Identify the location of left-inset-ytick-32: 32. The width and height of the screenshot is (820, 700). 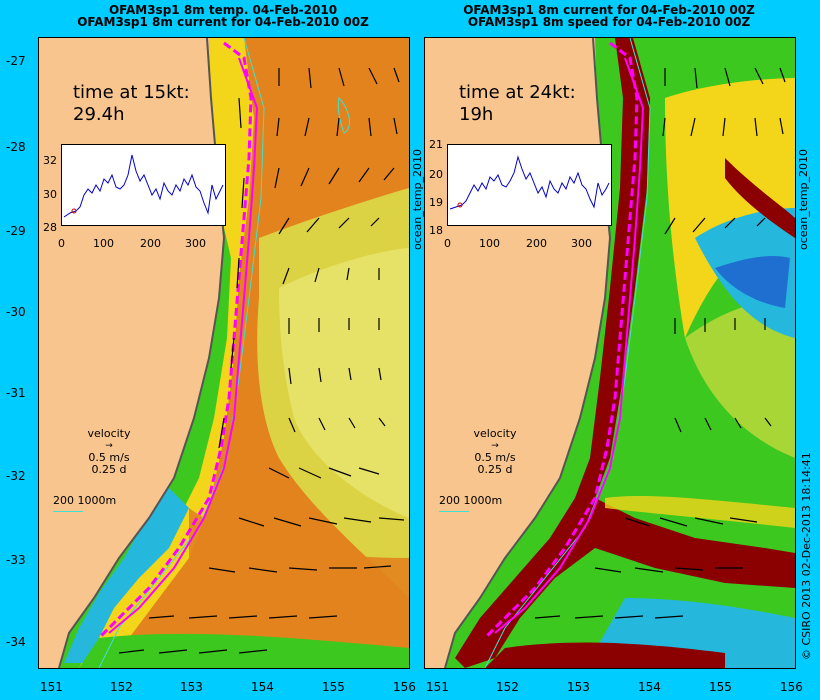
(50, 160).